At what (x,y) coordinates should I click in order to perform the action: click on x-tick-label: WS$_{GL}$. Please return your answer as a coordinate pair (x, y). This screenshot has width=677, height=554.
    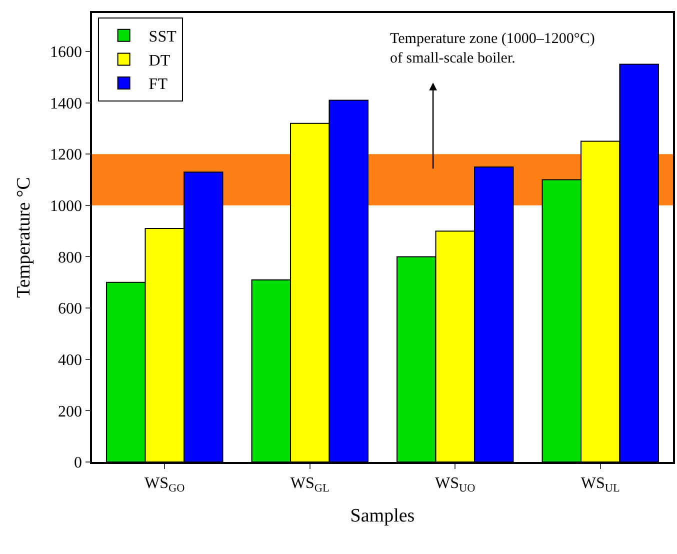
    Looking at the image, I should click on (310, 484).